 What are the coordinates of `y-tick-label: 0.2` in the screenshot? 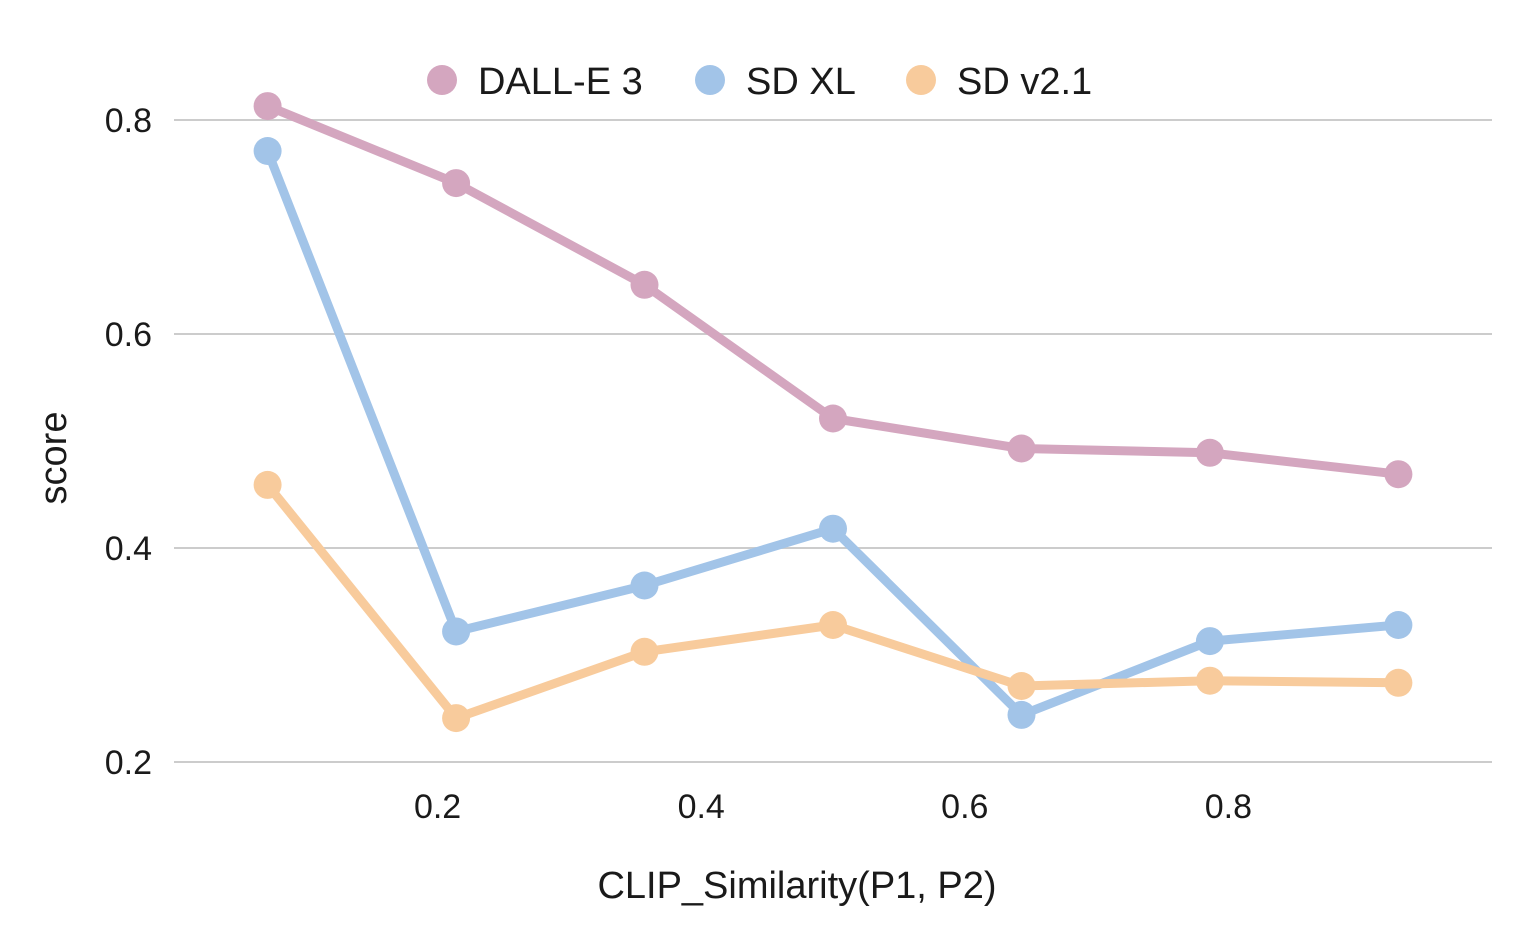 It's located at (128, 763).